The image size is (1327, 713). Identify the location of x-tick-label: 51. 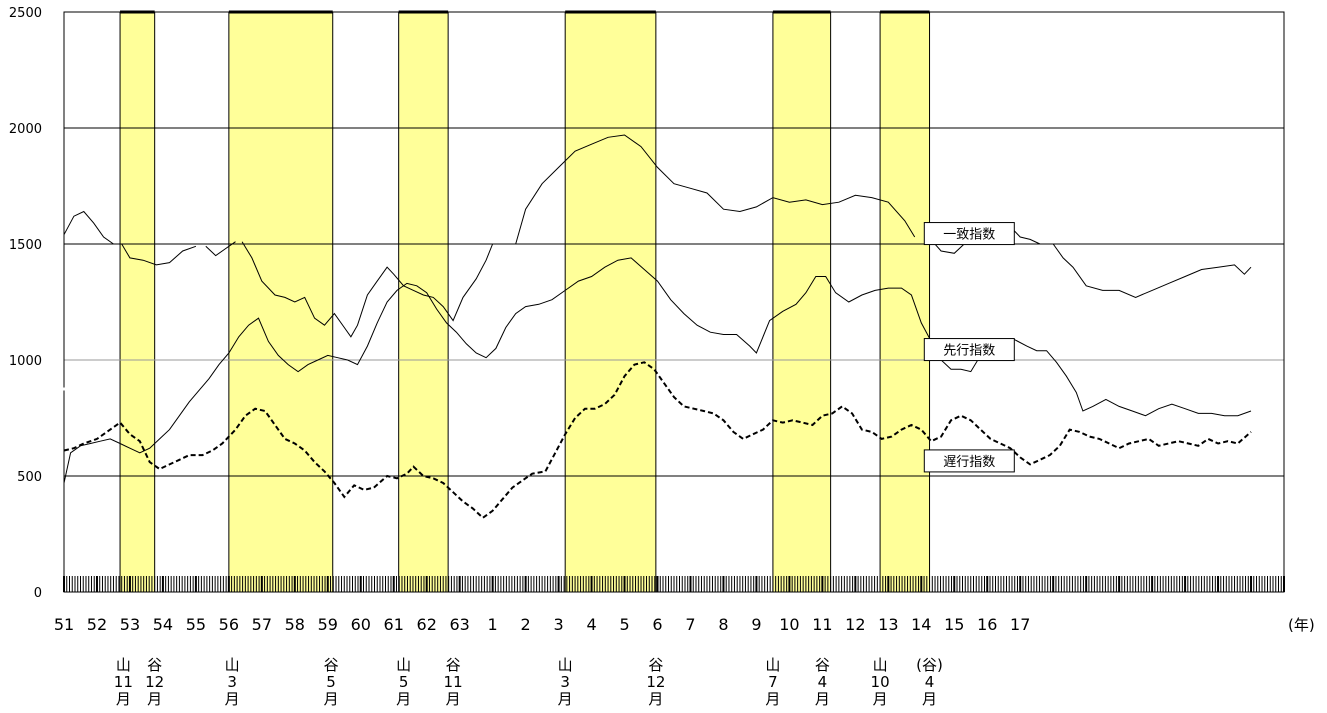
(64, 624).